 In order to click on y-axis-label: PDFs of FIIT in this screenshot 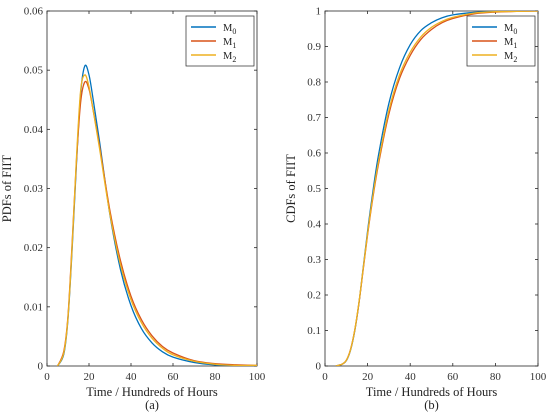, I will do `click(7, 188)`.